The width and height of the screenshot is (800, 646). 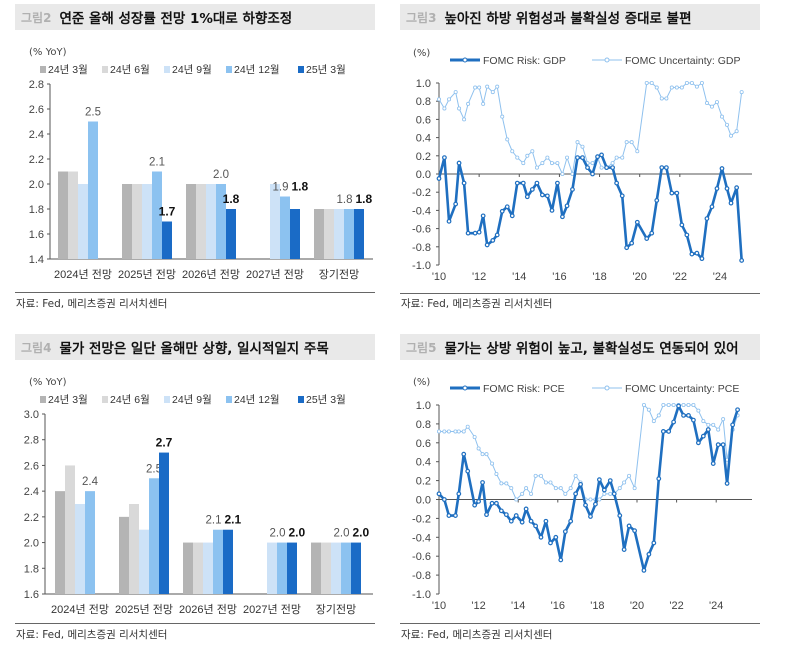 I want to click on legend-label: FOMC Risk: PCE, so click(x=524, y=389).